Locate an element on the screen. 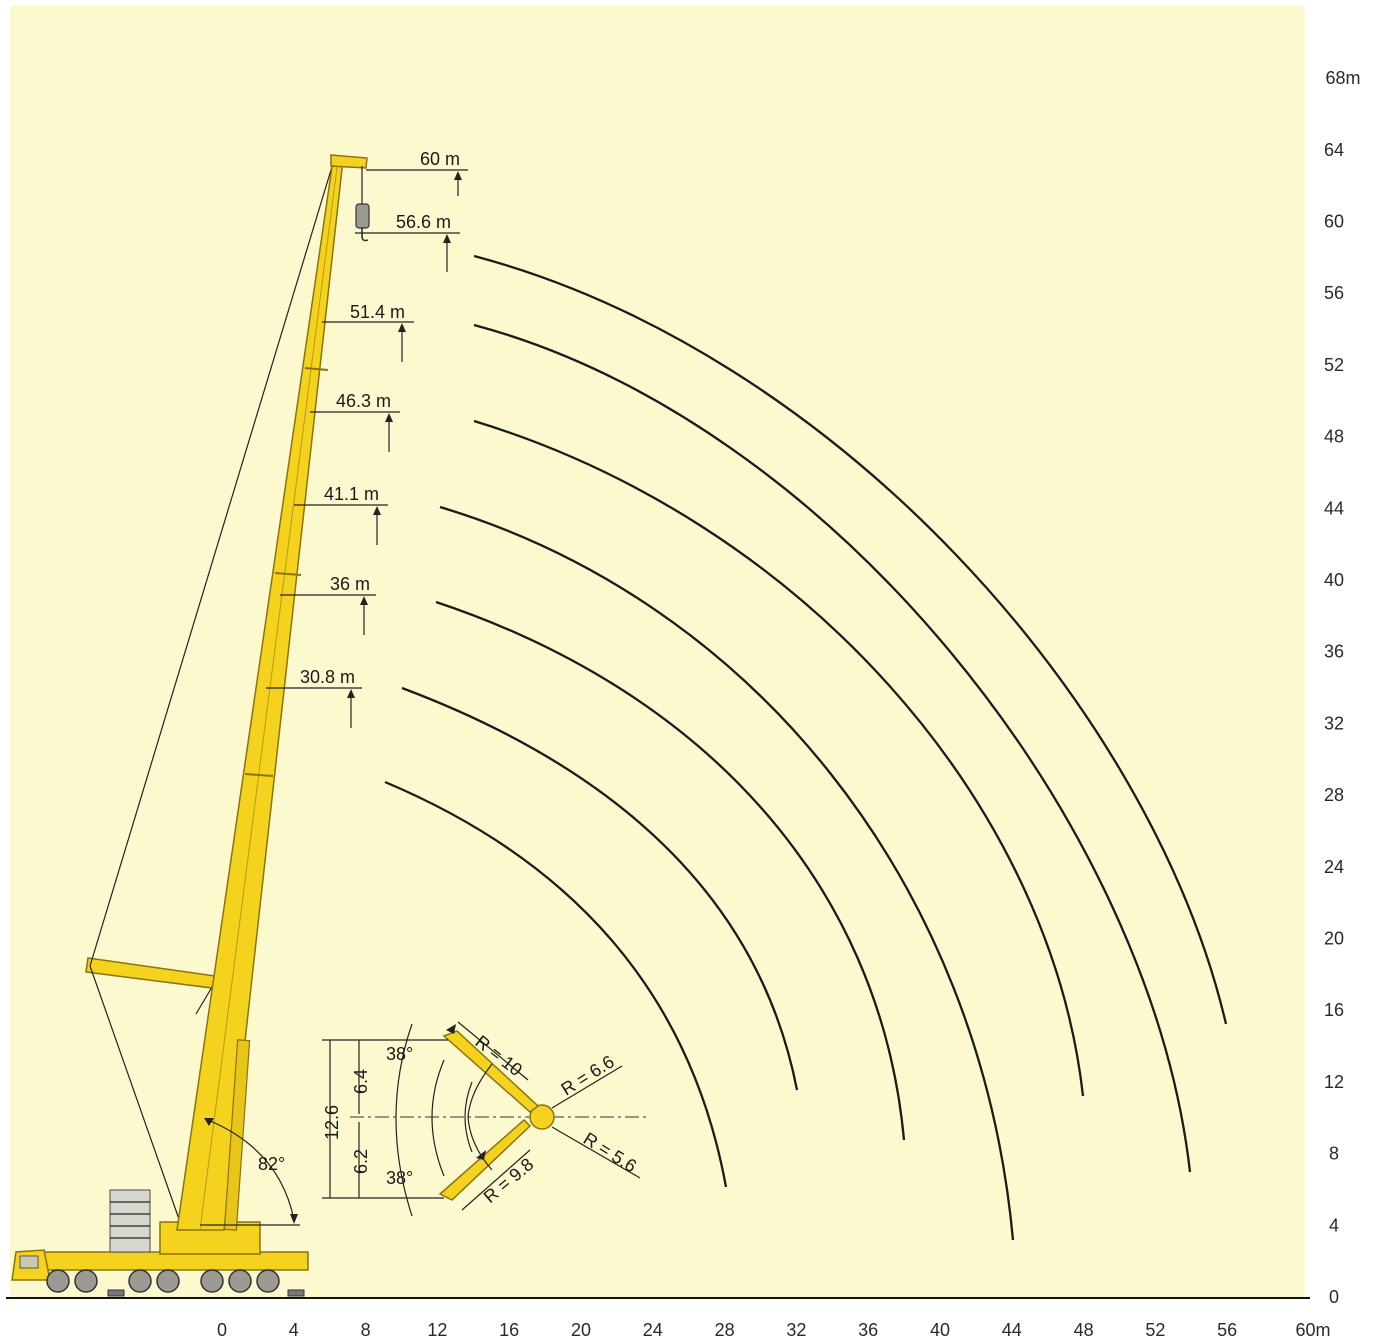 Image resolution: width=1381 pixels, height=1340 pixels. jib-pivot-head is located at coordinates (542, 1117).